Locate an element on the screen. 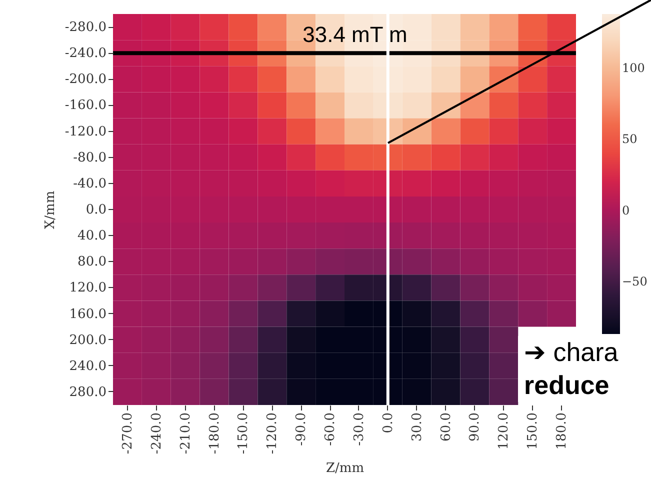 The width and height of the screenshot is (651, 502). y-tick-label: -200.0 is located at coordinates (85, 80).